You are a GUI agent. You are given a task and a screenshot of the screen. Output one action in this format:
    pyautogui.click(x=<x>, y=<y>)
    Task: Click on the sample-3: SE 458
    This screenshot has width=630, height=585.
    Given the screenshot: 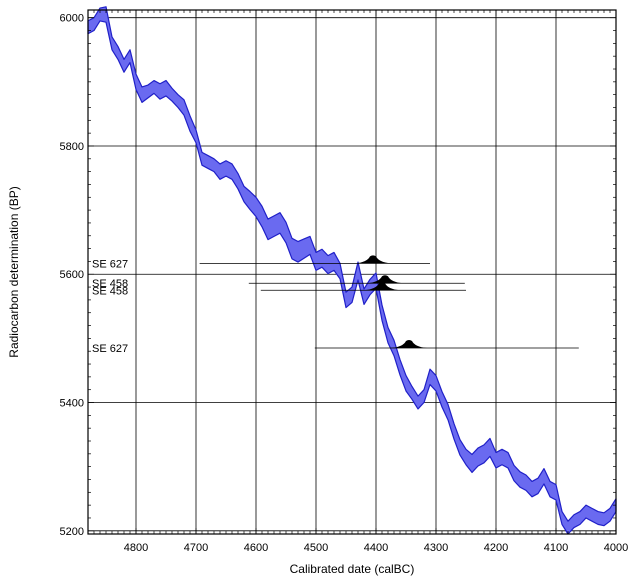 What is the action you would take?
    pyautogui.click(x=279, y=289)
    